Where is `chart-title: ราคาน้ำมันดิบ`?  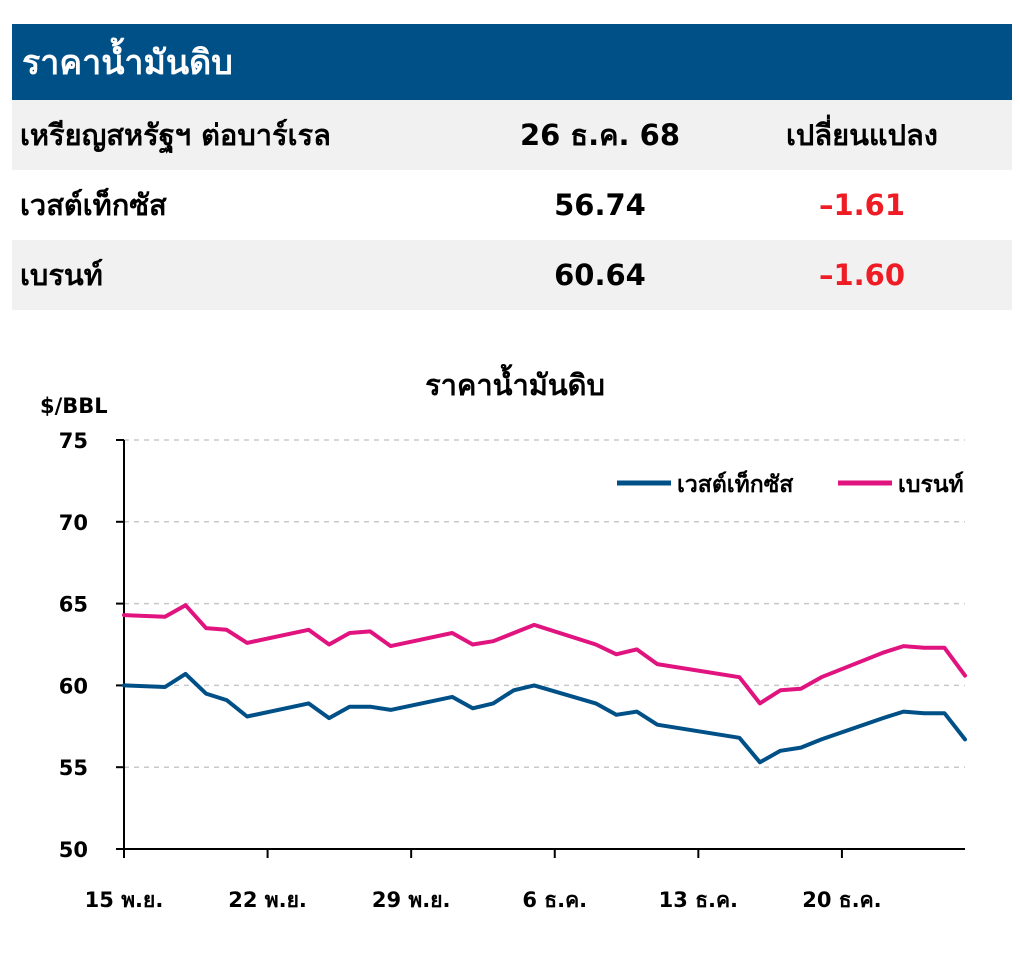 chart-title: ราคาน้ำมันดิบ is located at coordinates (515, 382).